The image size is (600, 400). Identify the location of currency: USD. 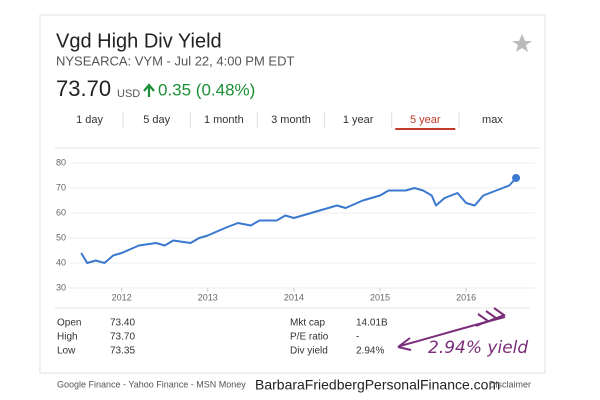
(128, 94).